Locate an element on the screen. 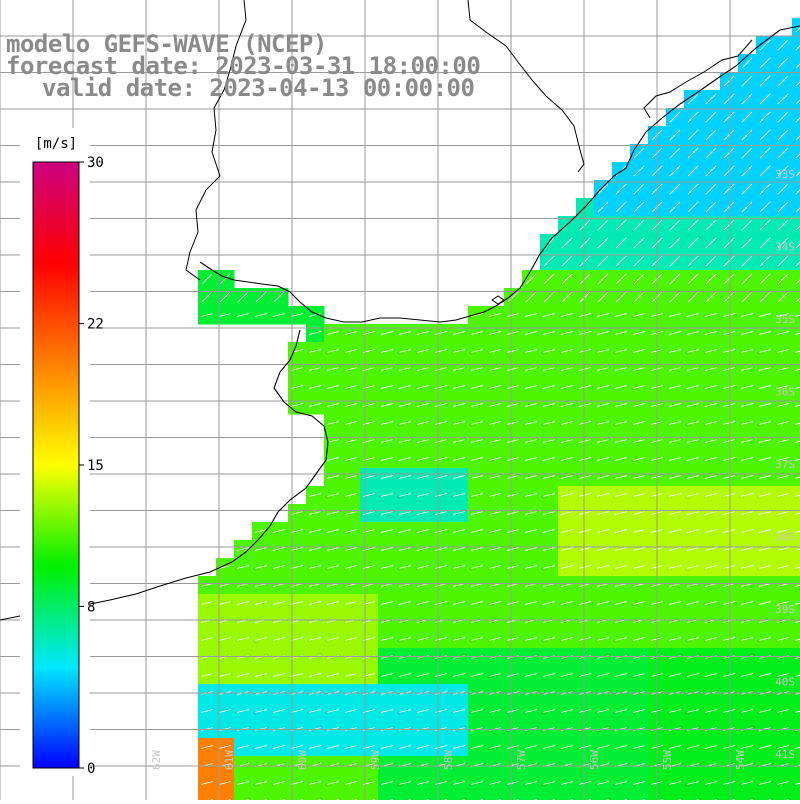 The image size is (800, 804). longitude-labels: 62W 61W 60W 59W 58W 57W 56W 55W 54W is located at coordinates (448, 760).